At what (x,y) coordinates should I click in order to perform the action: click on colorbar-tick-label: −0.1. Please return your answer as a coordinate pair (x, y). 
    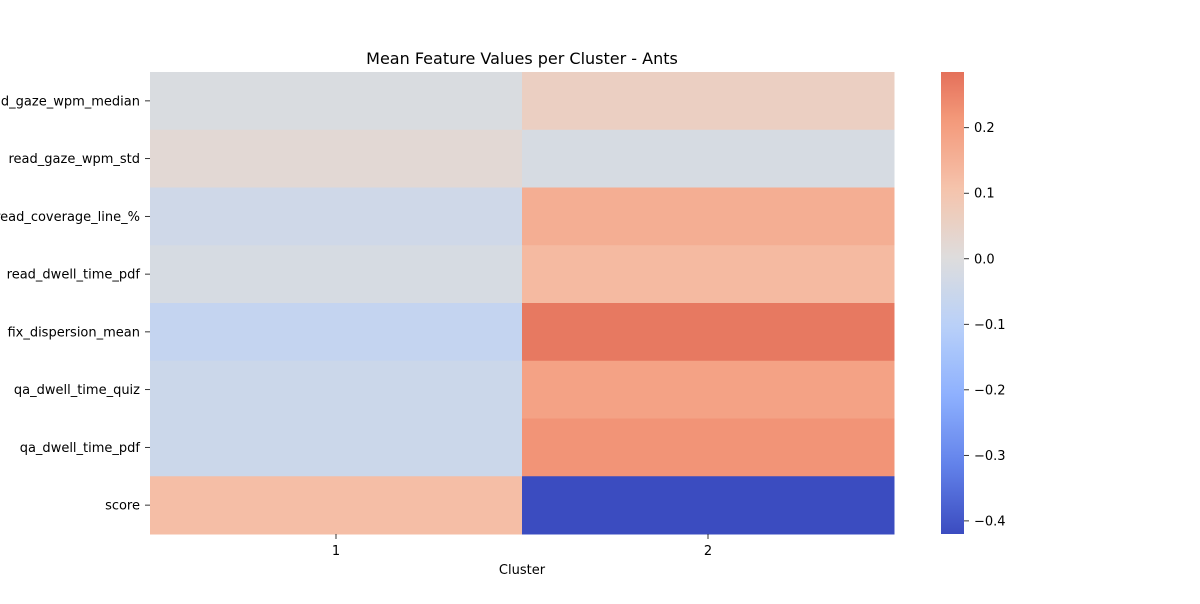
    Looking at the image, I should click on (990, 325).